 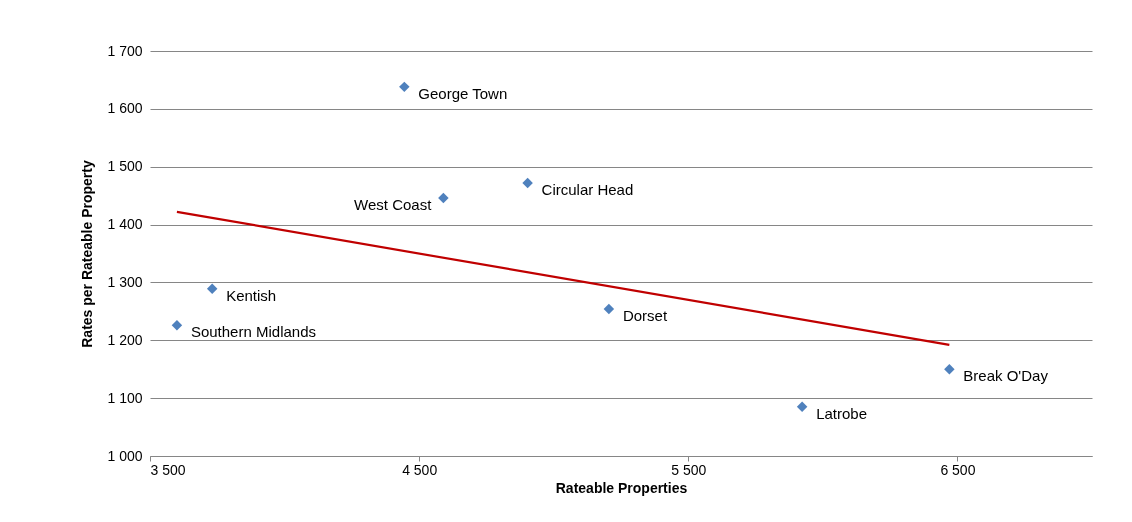 What do you see at coordinates (958, 469) in the screenshot?
I see `x-tick-label: 6 500` at bounding box center [958, 469].